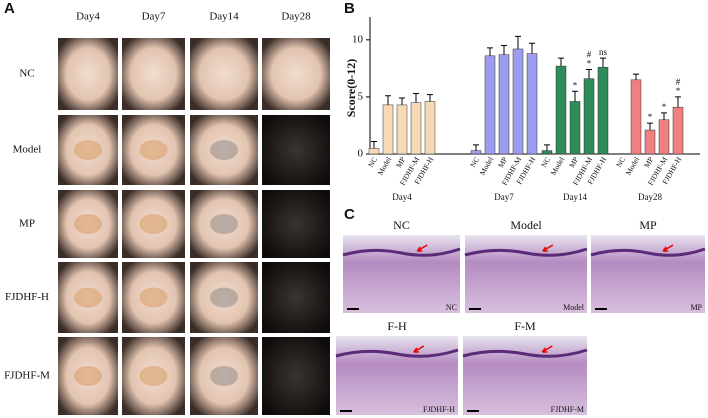 This screenshot has height=418, width=708. Describe the element at coordinates (224, 17) in the screenshot. I see `column-label: Day14` at that location.